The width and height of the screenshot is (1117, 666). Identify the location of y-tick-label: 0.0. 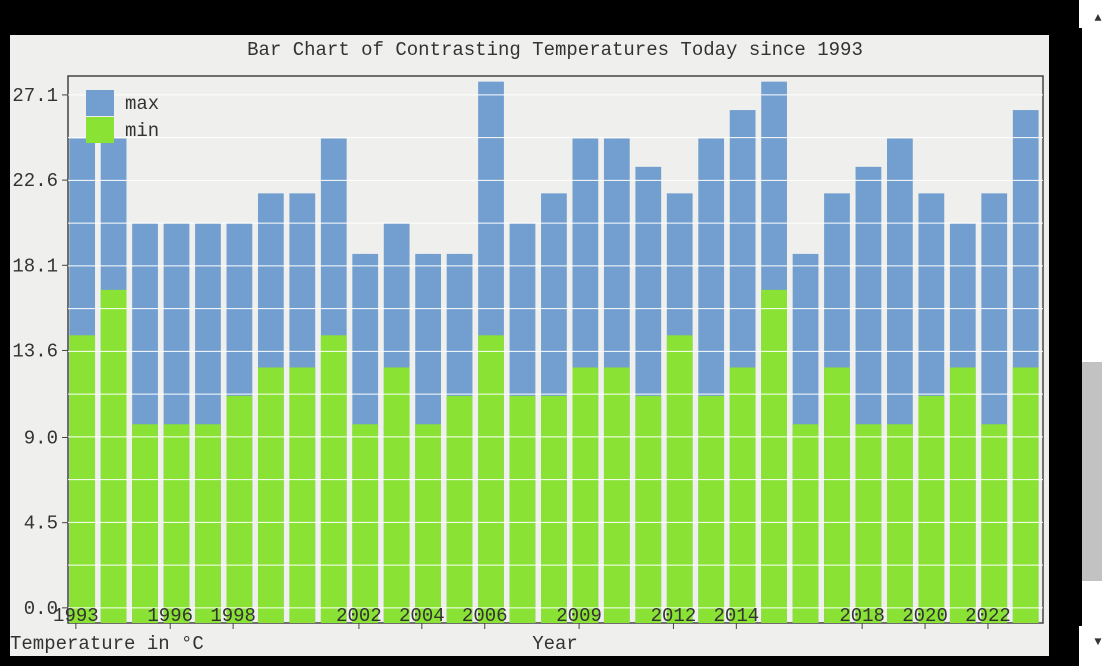
(41, 609).